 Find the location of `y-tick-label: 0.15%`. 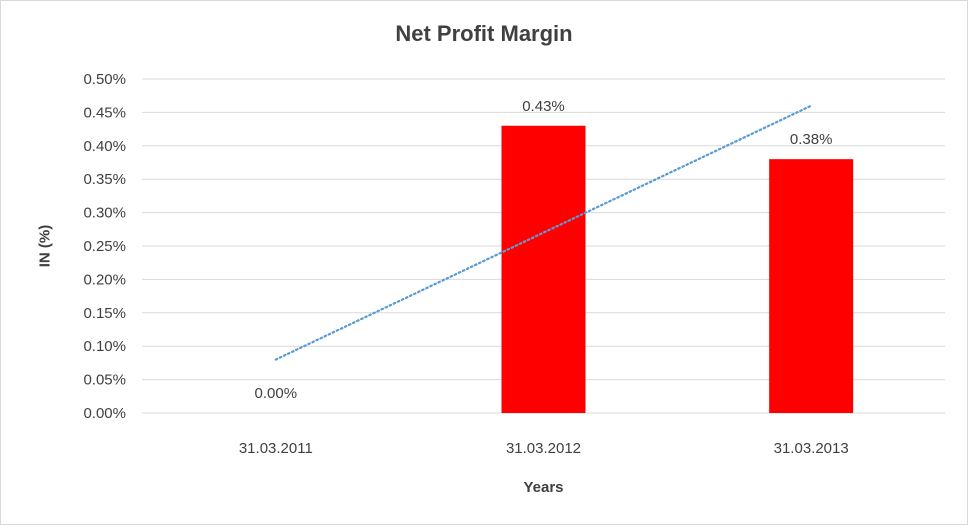

y-tick-label: 0.15% is located at coordinates (104, 313).